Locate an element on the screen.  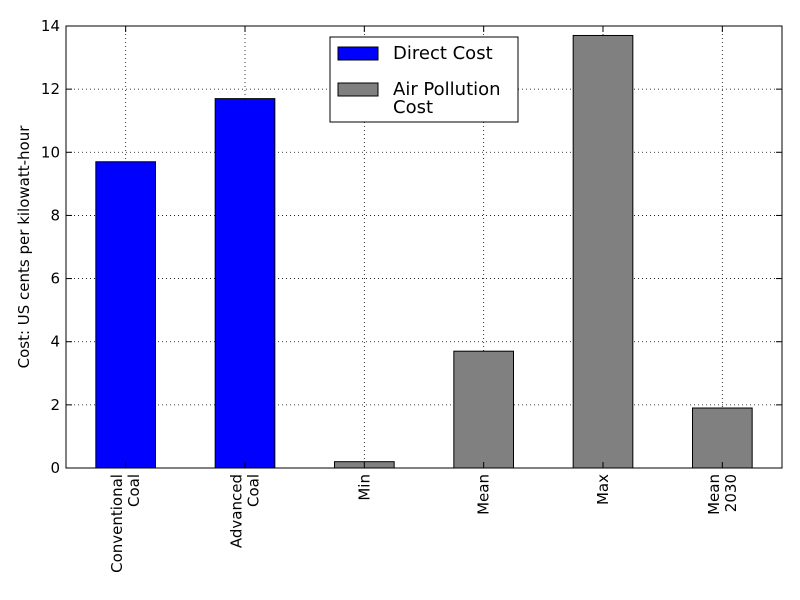
y-tick-label: 6 is located at coordinates (55, 279).